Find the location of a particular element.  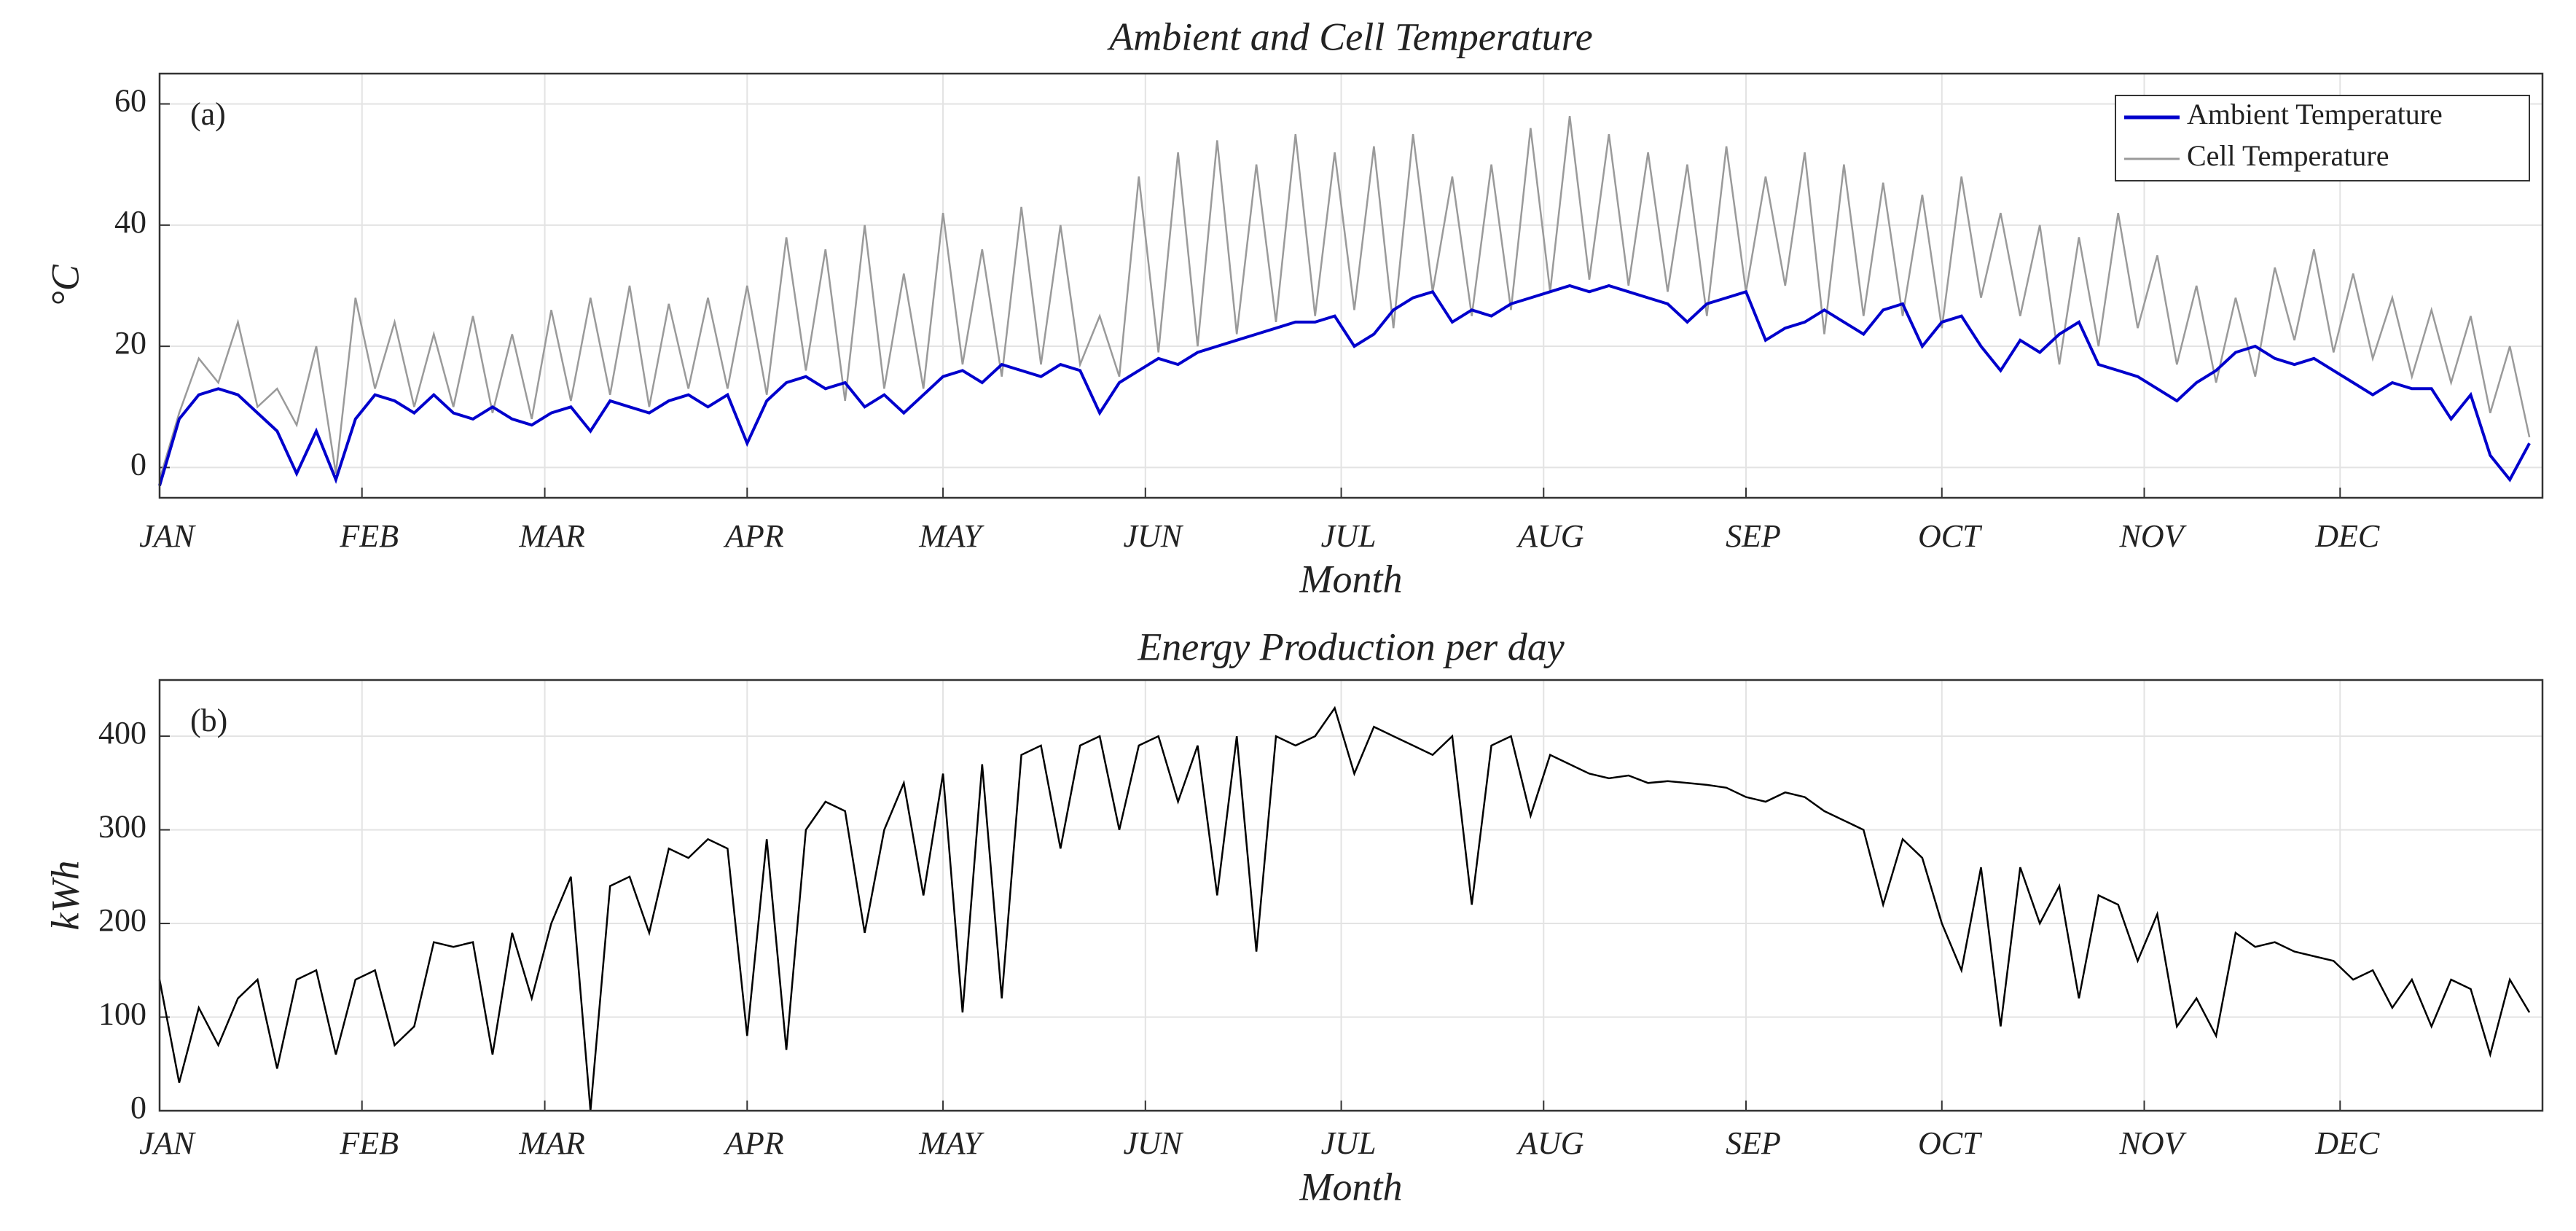

chart-title: Energy Production per day is located at coordinates (1350, 646).